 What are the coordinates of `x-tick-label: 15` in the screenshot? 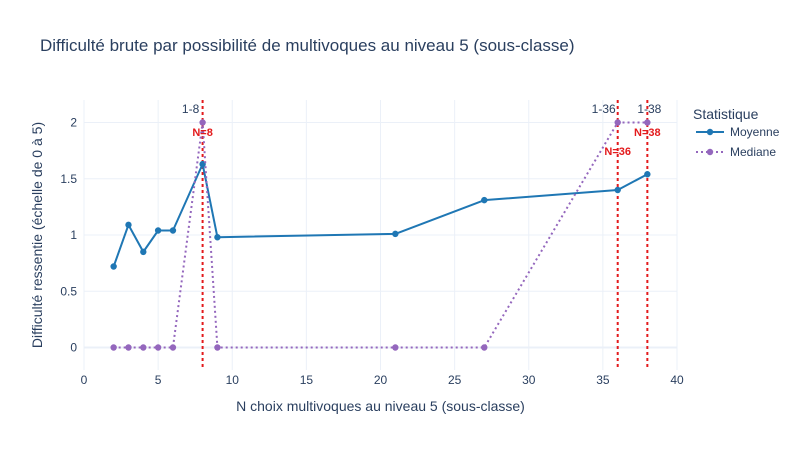 It's located at (307, 380).